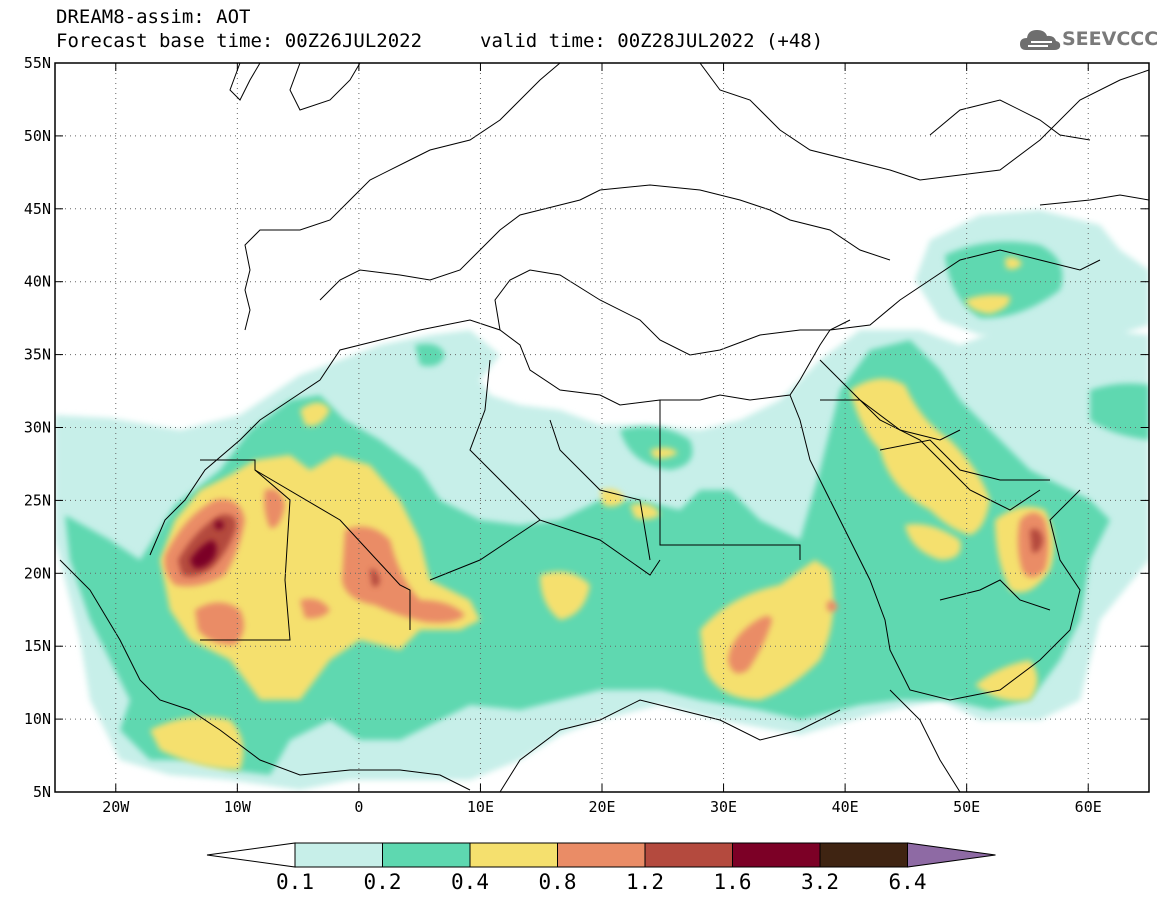 This screenshot has height=905, width=1165. Describe the element at coordinates (652, 41) in the screenshot. I see `valid-time: valid time: 00Z28JUL2022 (+48)` at that location.